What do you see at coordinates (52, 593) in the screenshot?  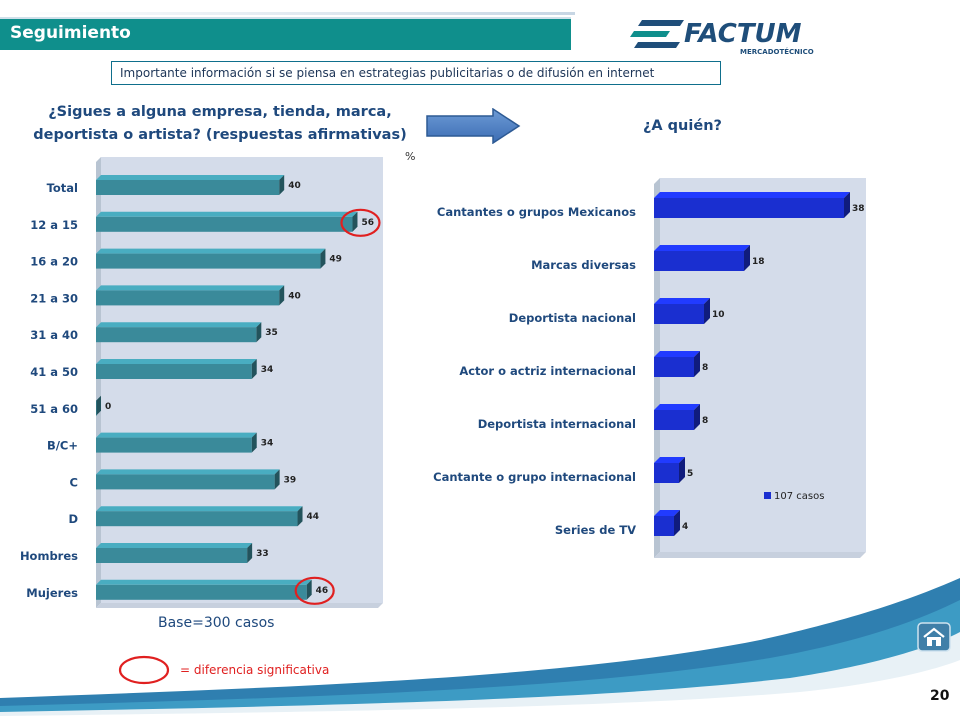 I see `left-category-label: Mujeres` at bounding box center [52, 593].